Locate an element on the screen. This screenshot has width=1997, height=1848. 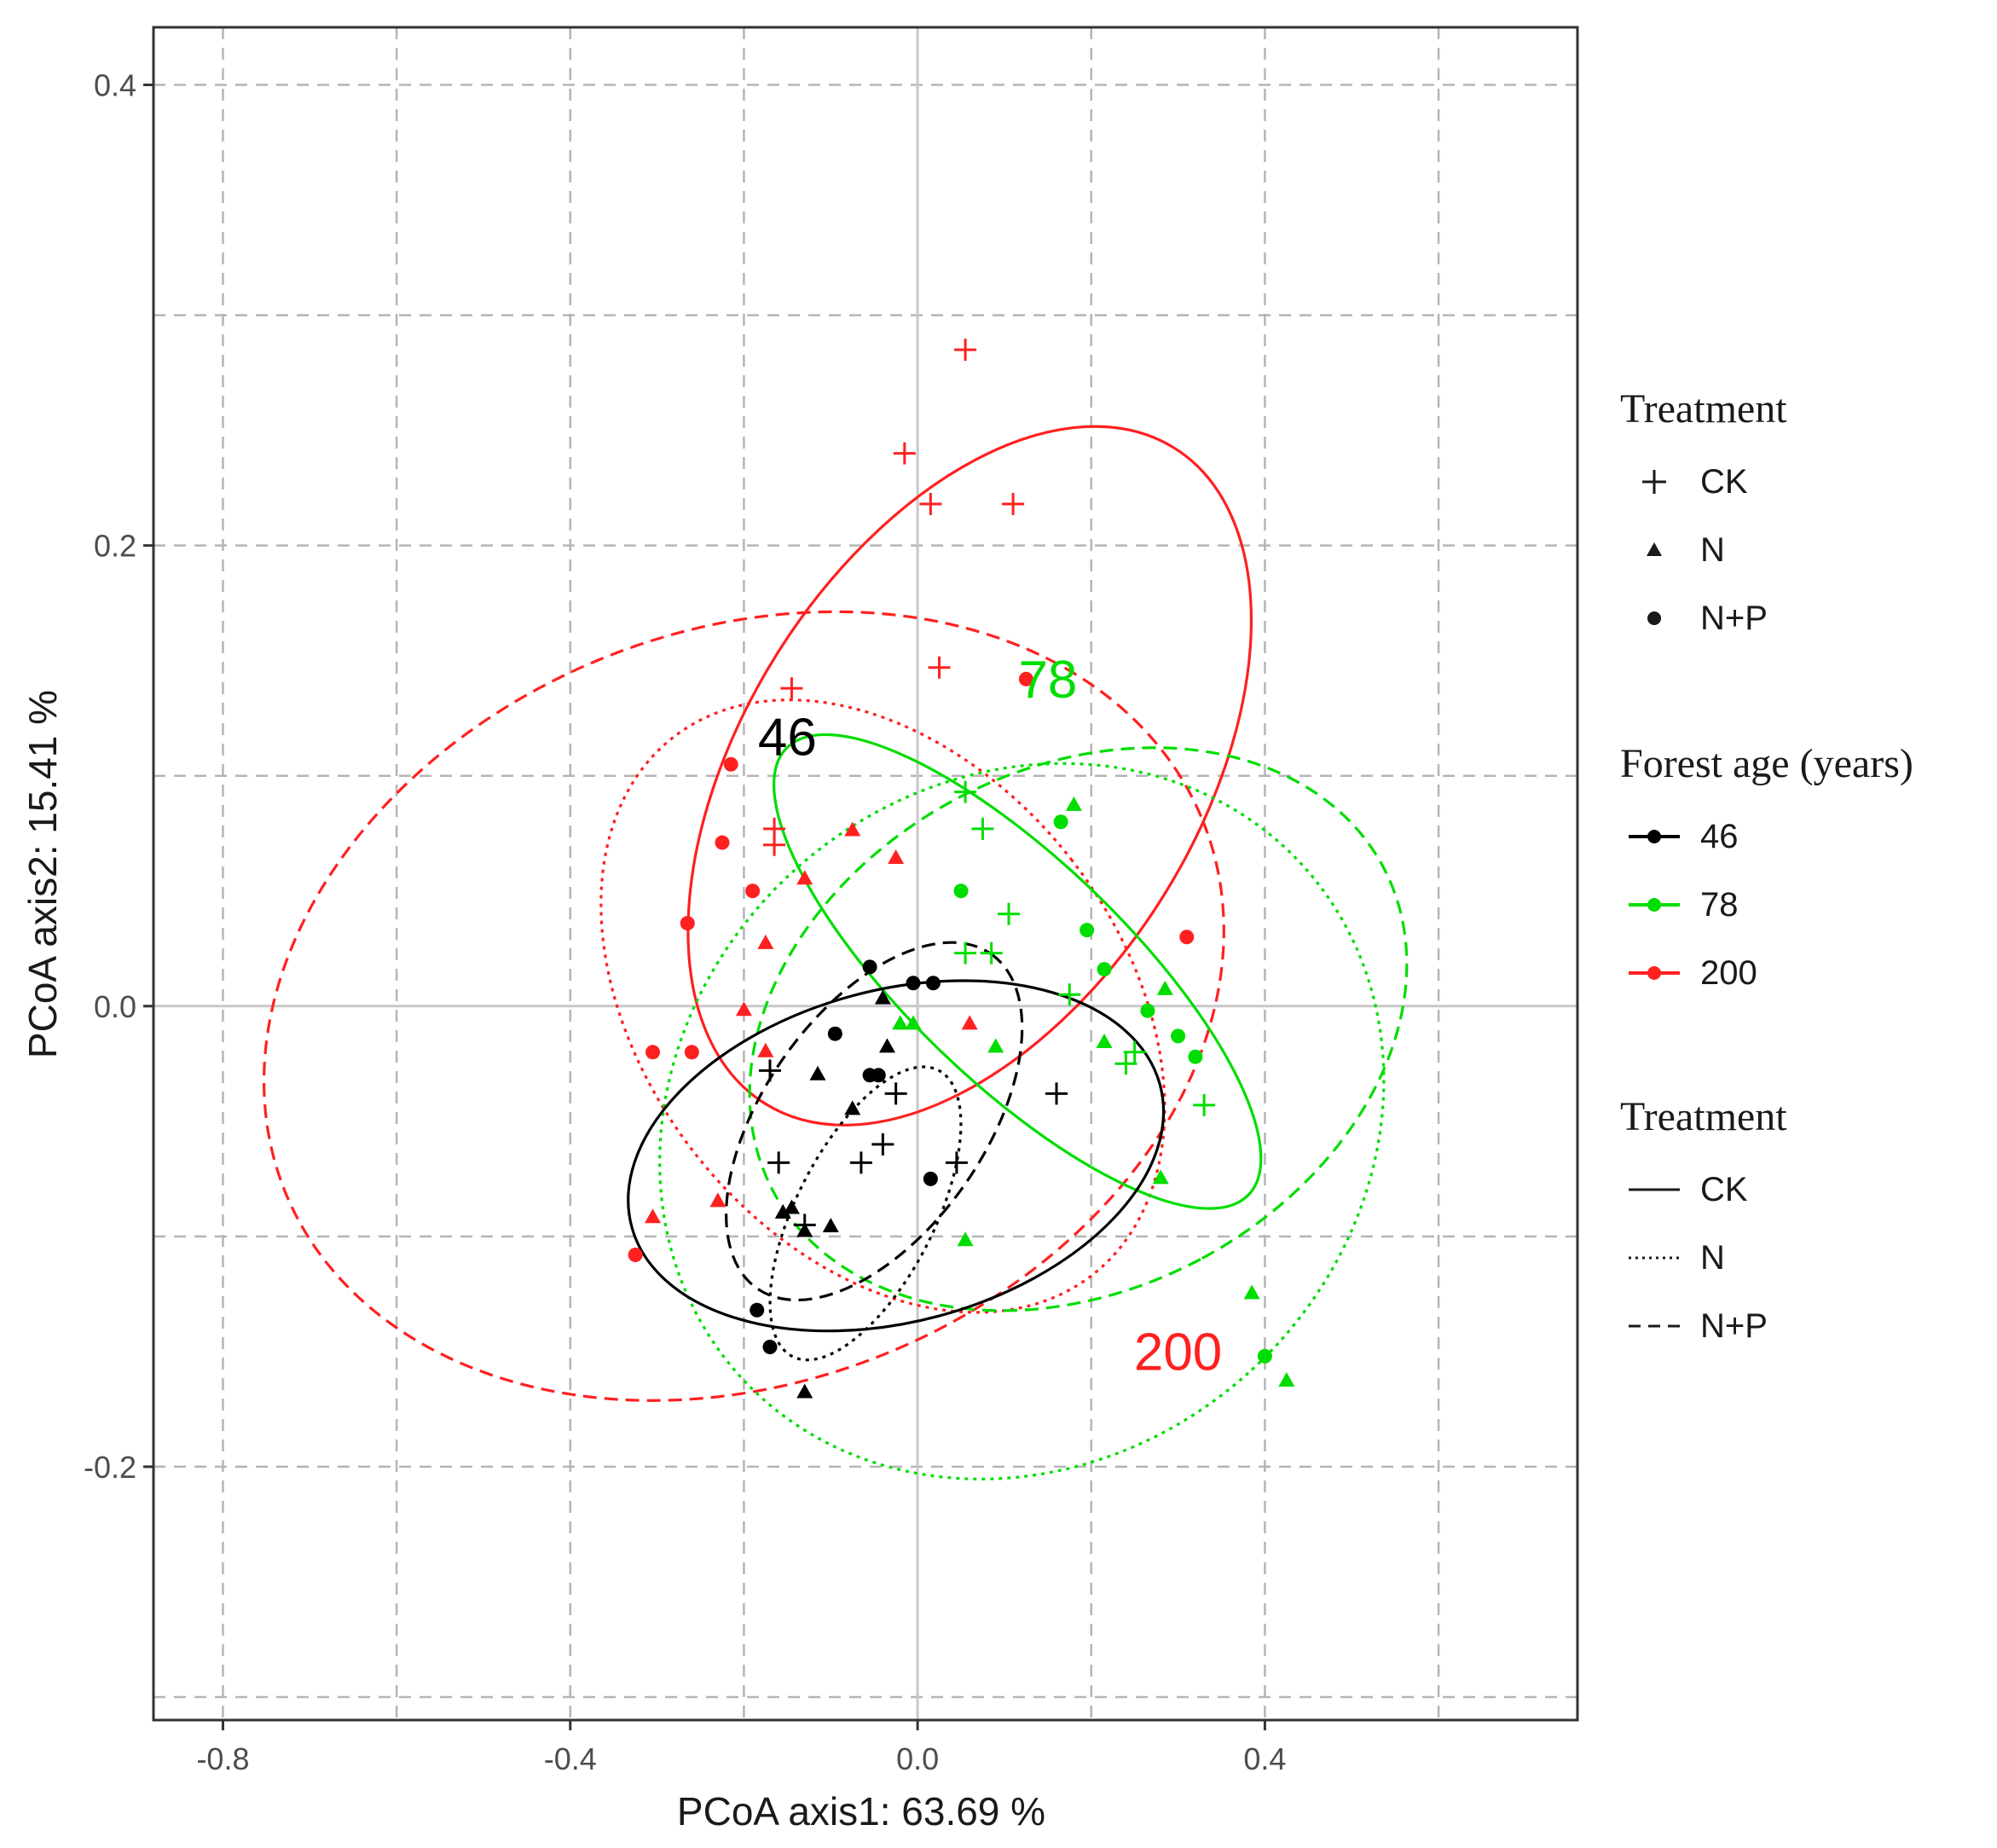
ellipse-46-n is located at coordinates (865, 1214).